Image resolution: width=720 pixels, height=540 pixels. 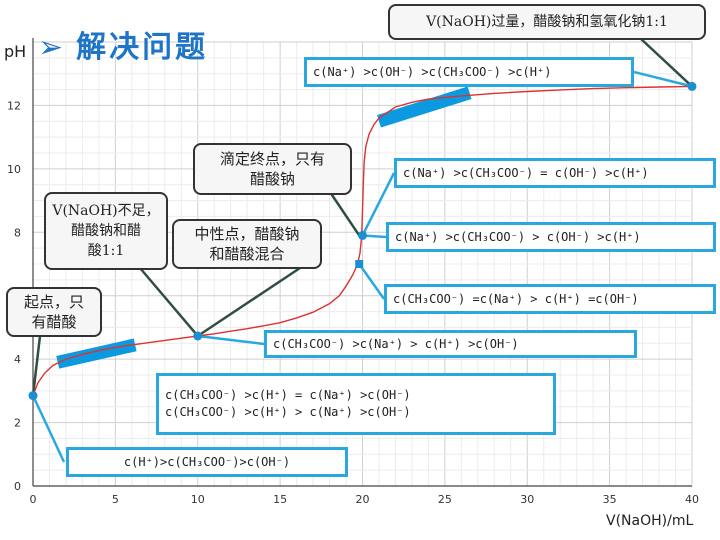 I want to click on x-tick-label: 10, so click(x=198, y=499).